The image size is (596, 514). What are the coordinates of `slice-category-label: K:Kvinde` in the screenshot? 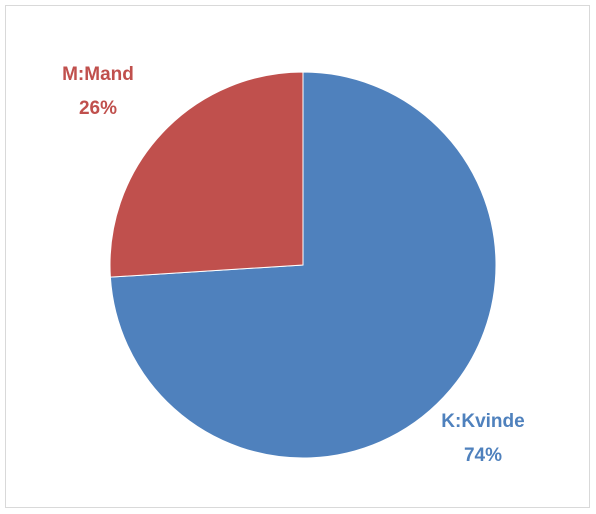 It's located at (482, 421).